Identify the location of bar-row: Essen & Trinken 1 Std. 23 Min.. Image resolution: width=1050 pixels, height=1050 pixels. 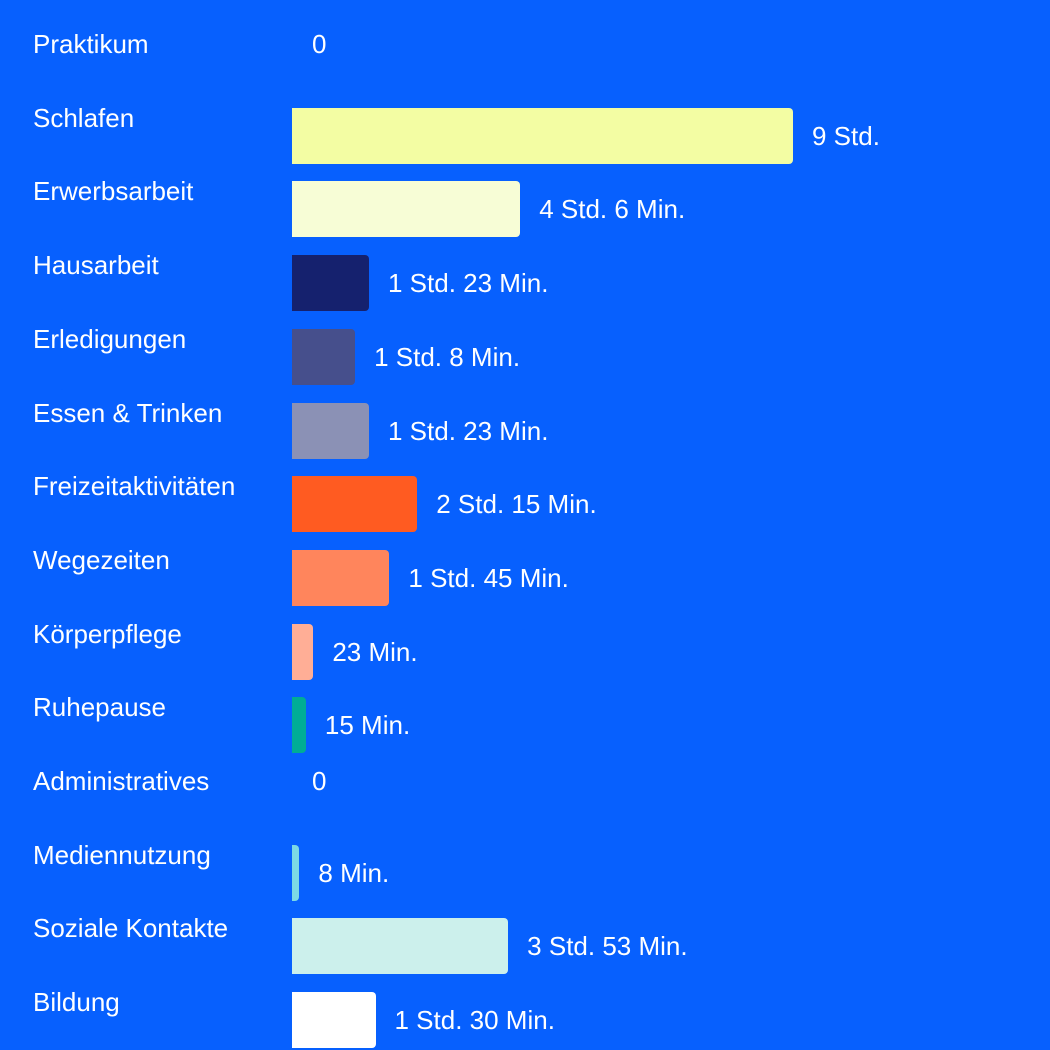
(525, 422).